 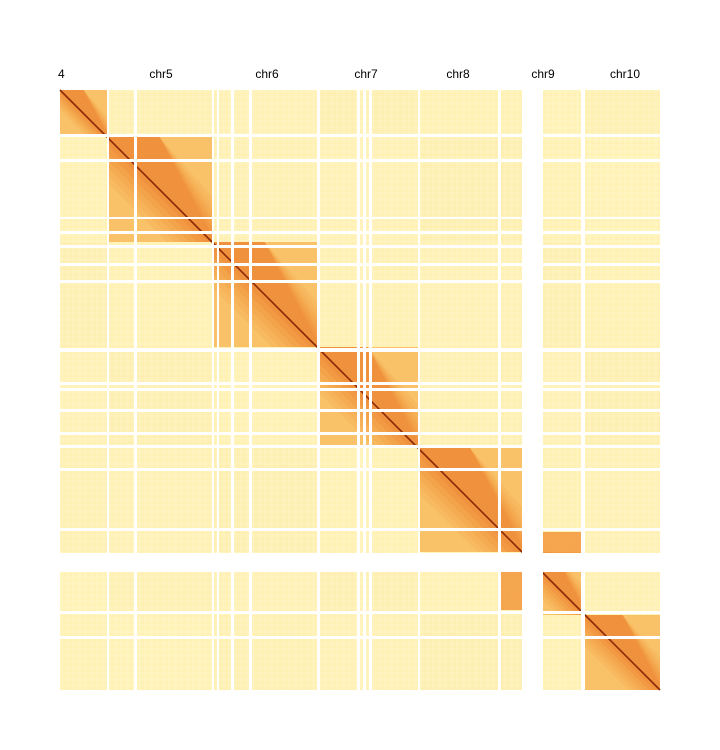 I want to click on diagonal-line-chr10, so click(x=622, y=652).